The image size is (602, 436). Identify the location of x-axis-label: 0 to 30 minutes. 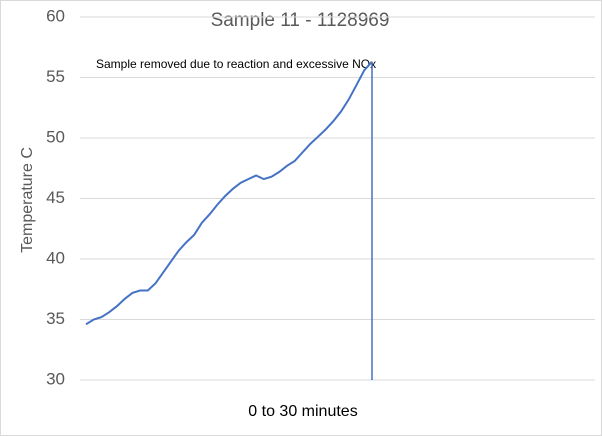
(302, 411).